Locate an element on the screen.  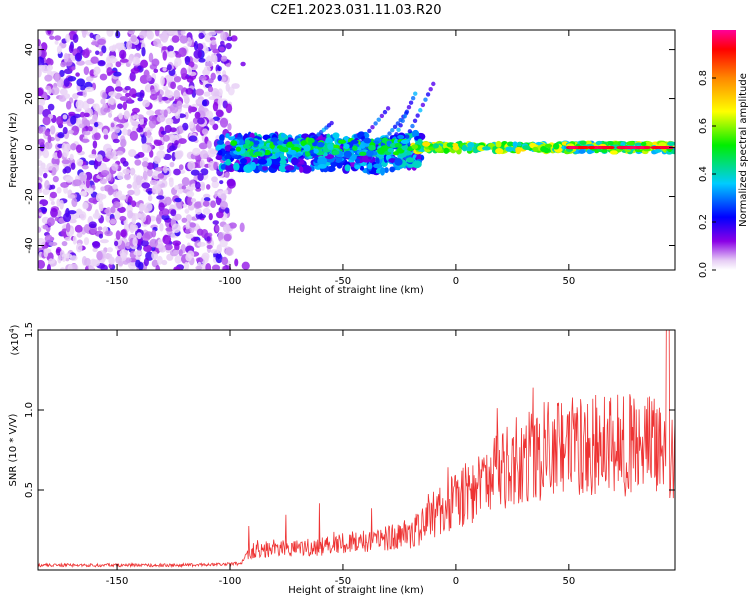
svg-text: (x104) is located at coordinates (14, 339).